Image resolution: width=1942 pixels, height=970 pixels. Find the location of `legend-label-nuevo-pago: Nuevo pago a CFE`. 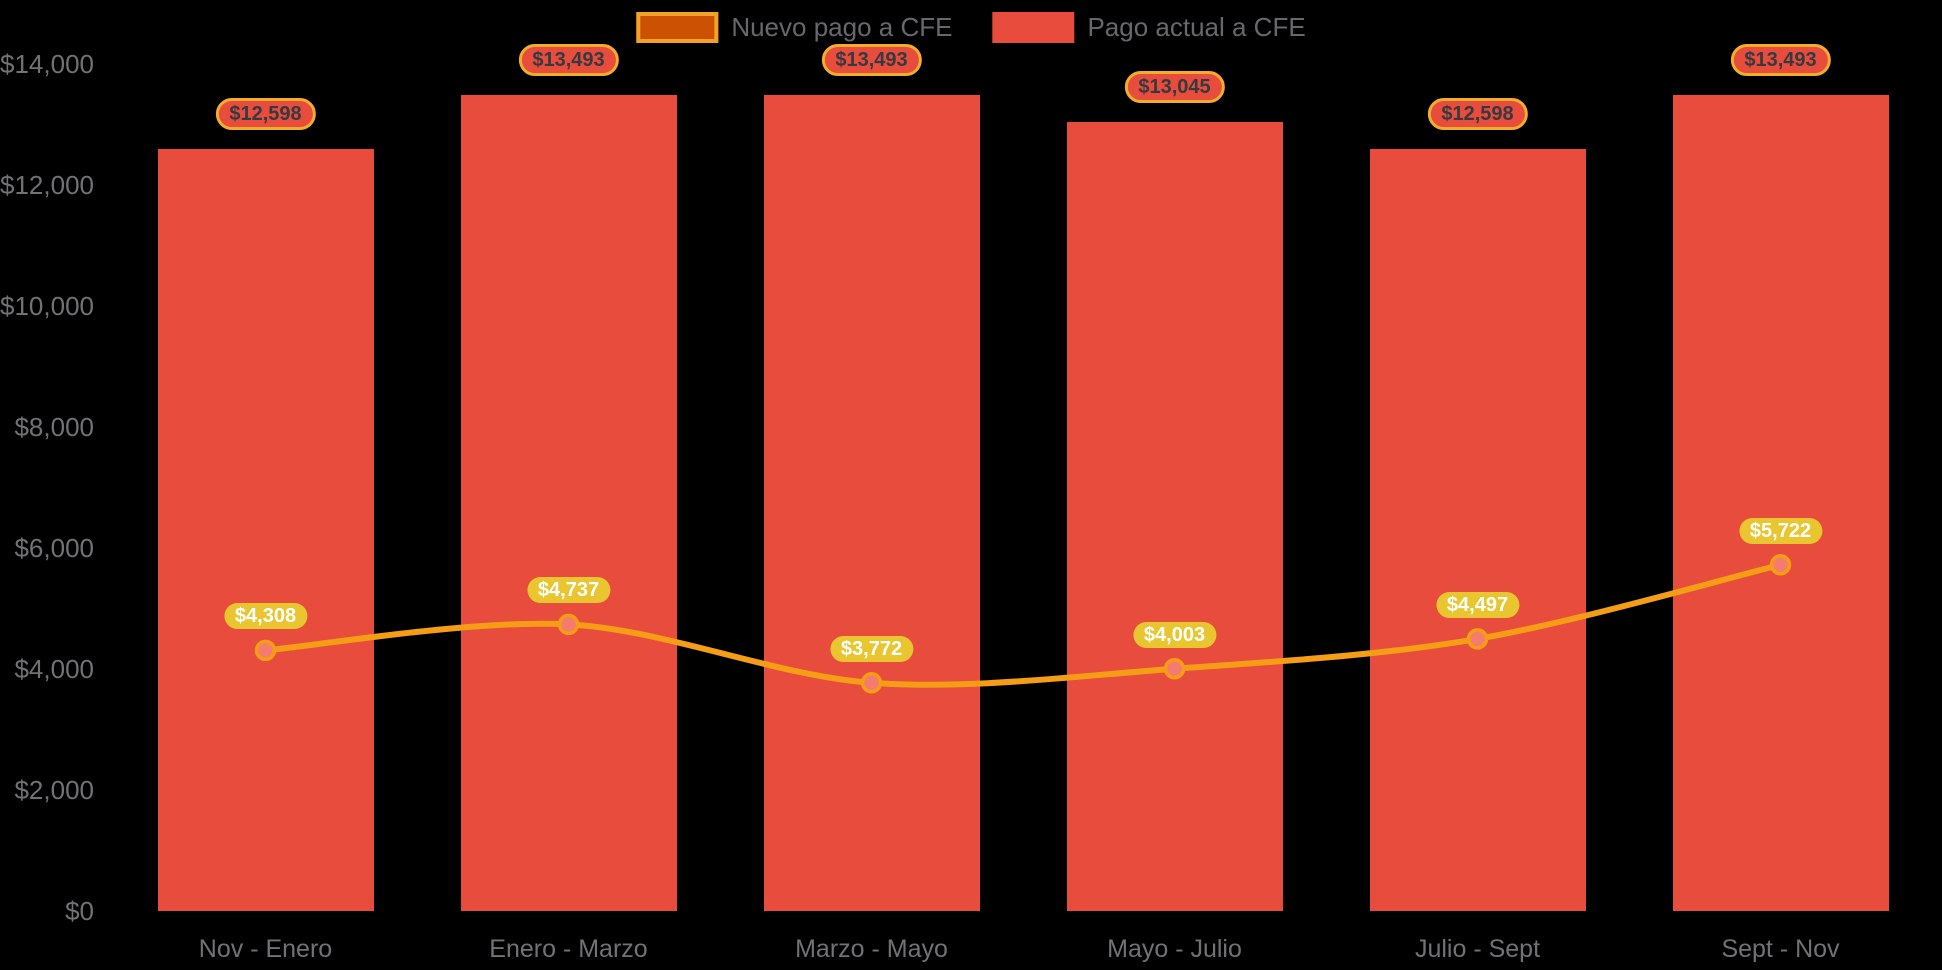

legend-label-nuevo-pago: Nuevo pago a CFE is located at coordinates (842, 27).